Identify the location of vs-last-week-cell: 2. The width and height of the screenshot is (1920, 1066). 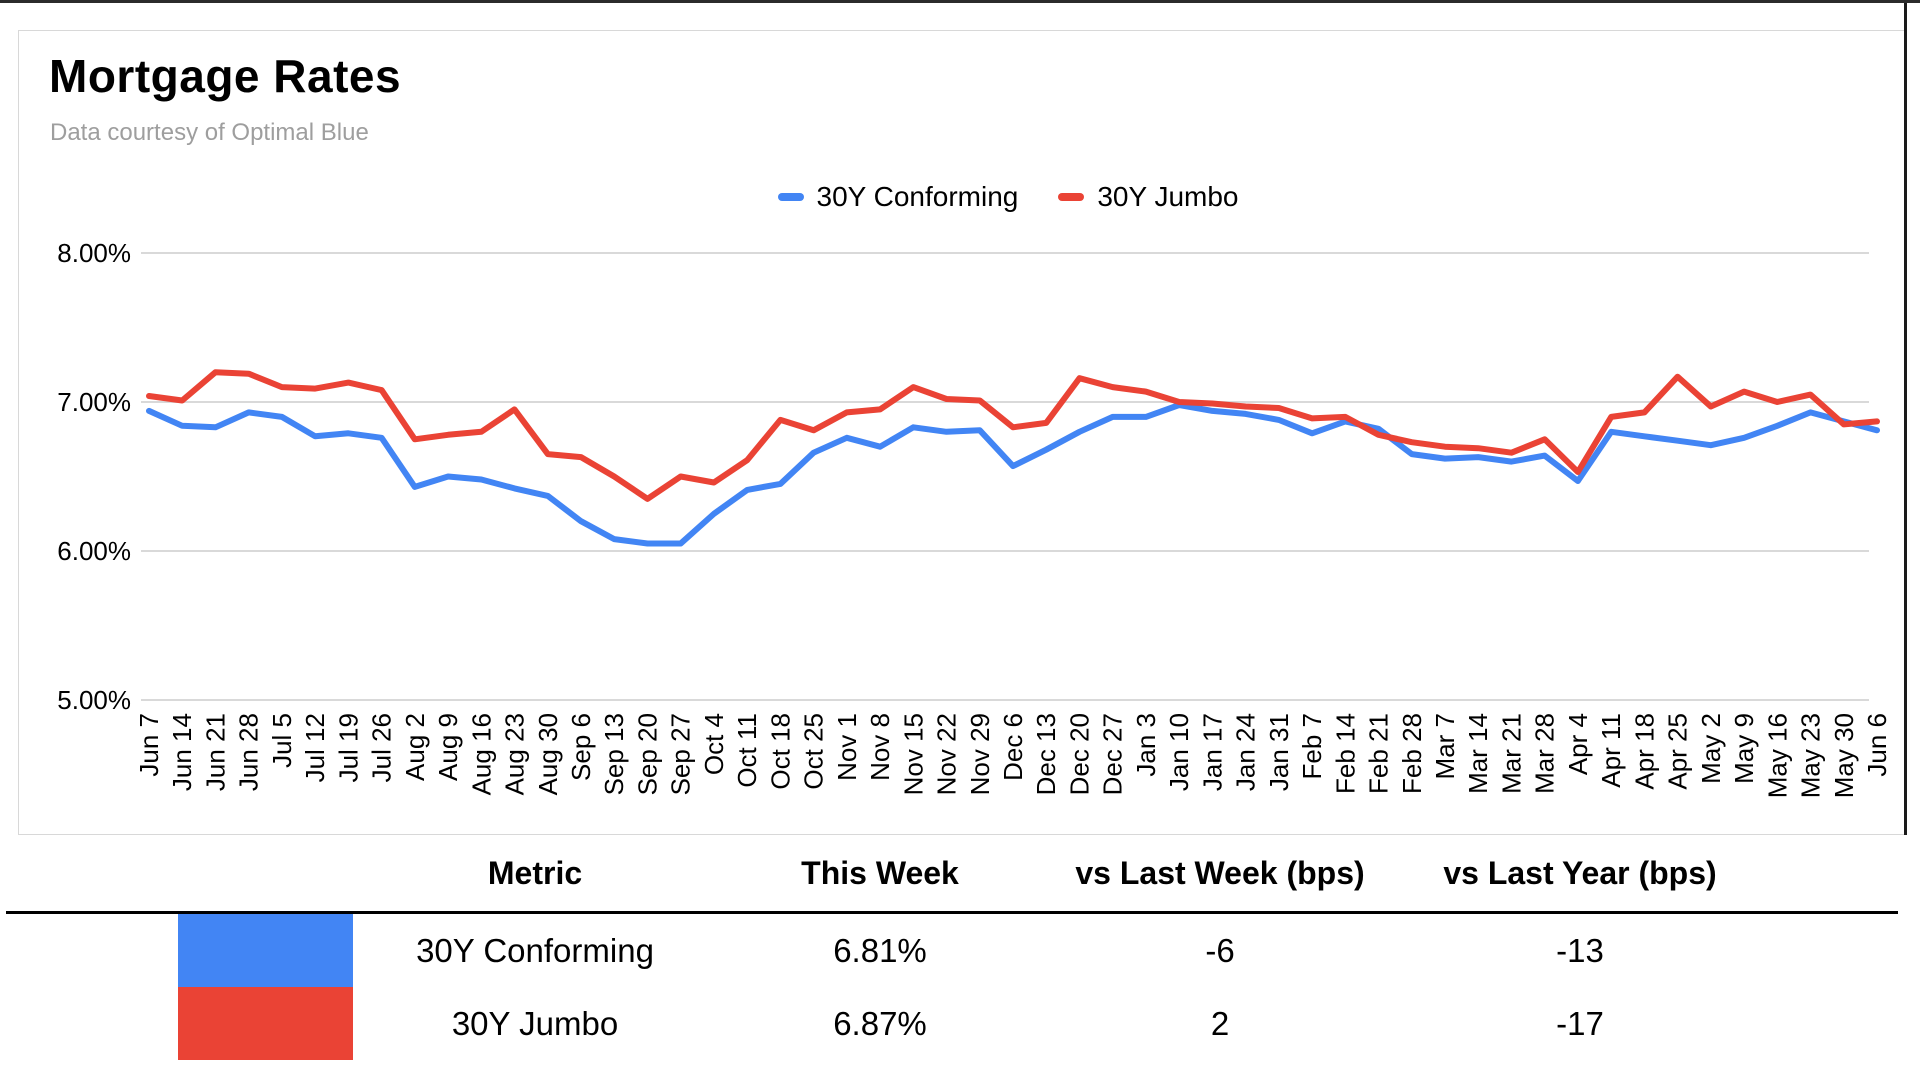
(1220, 1023).